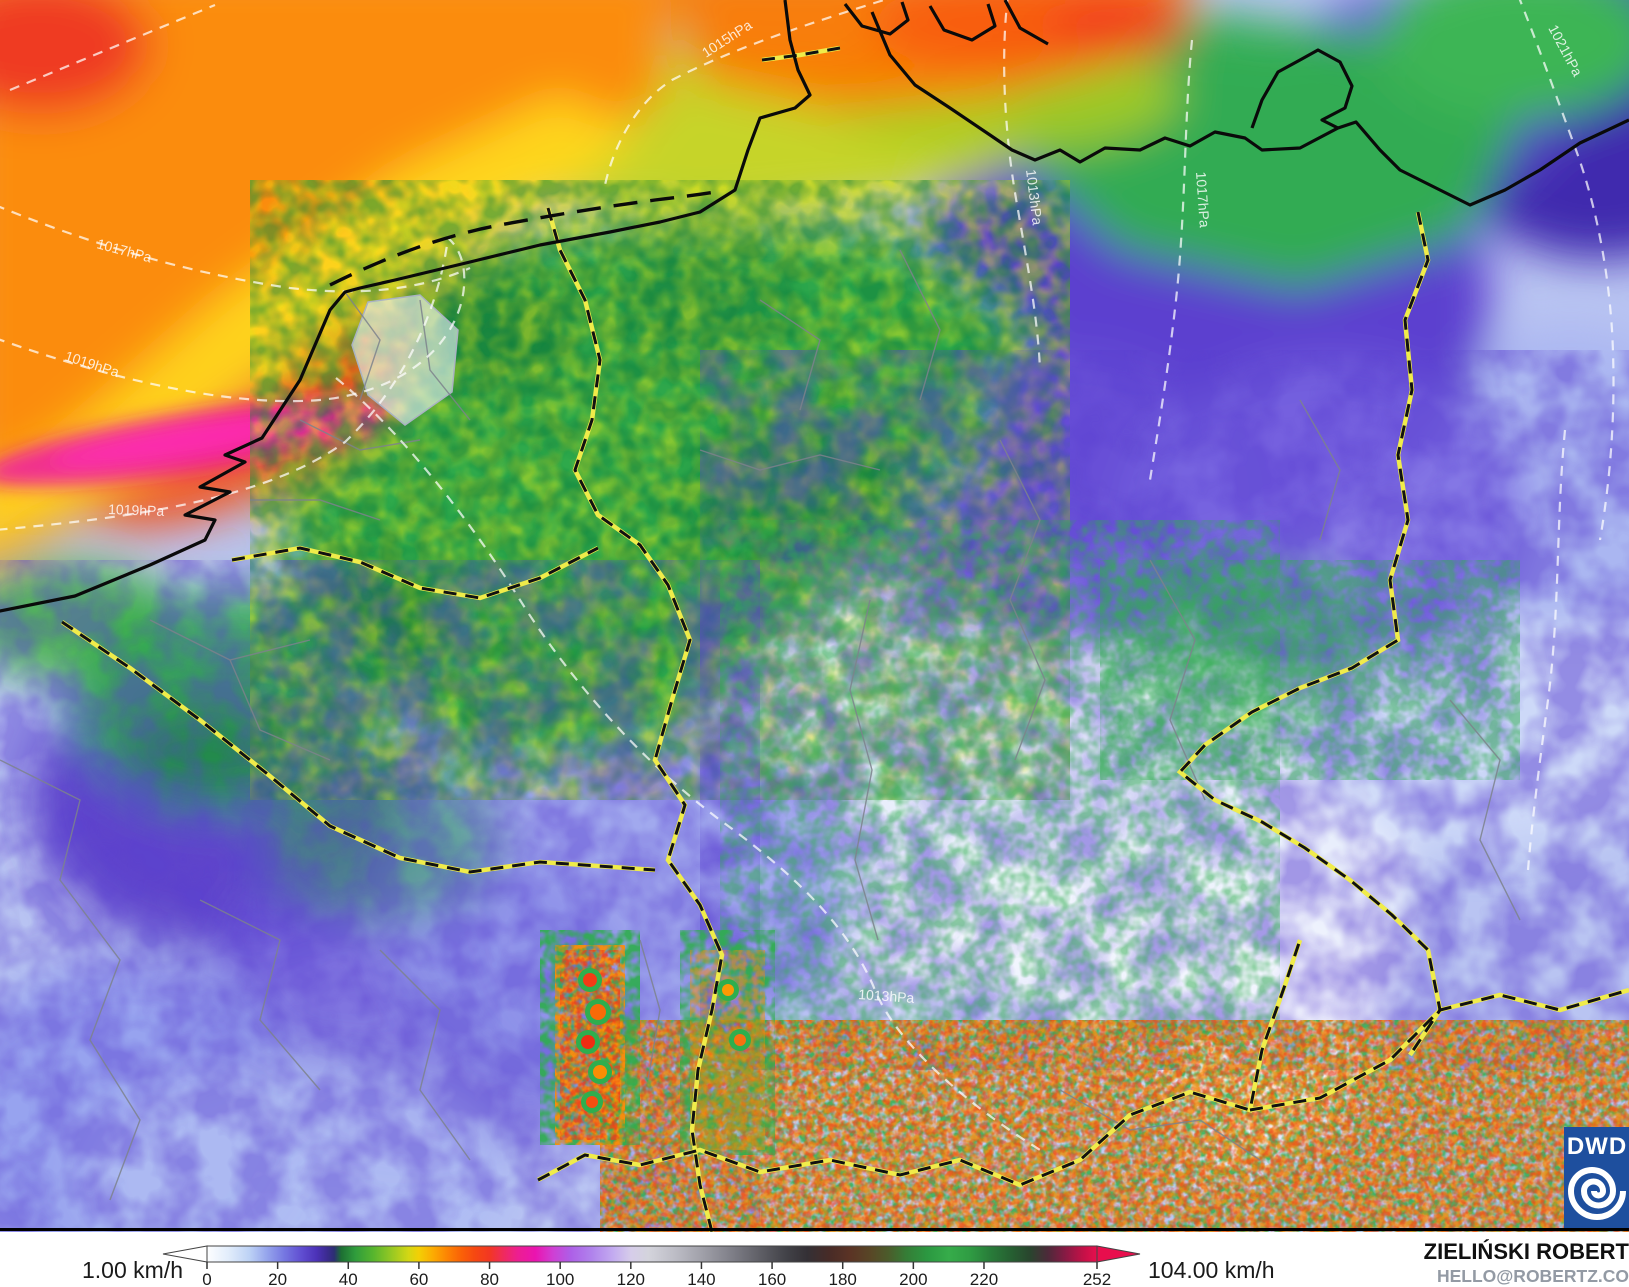 This screenshot has height=1287, width=1629. I want to click on colorbar-tick-label: 80, so click(489, 1278).